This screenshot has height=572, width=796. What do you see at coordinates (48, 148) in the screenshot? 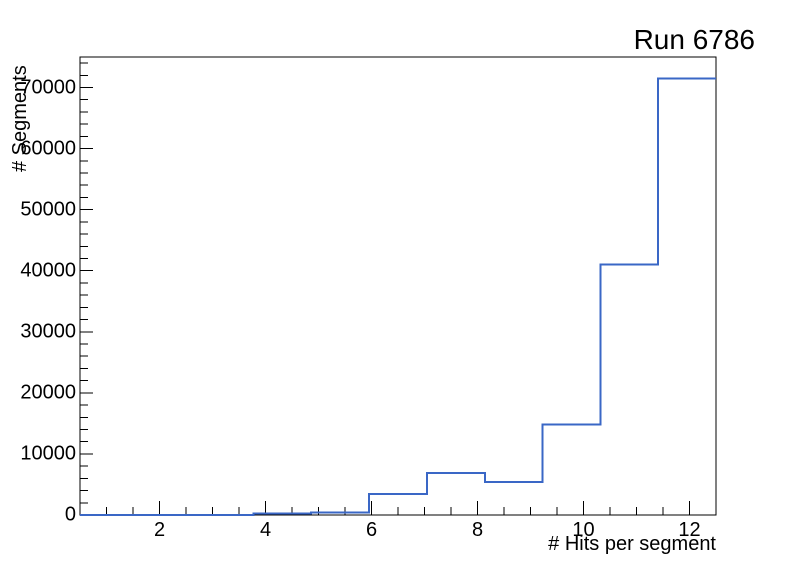
I see `y-tick-label: 60000` at bounding box center [48, 148].